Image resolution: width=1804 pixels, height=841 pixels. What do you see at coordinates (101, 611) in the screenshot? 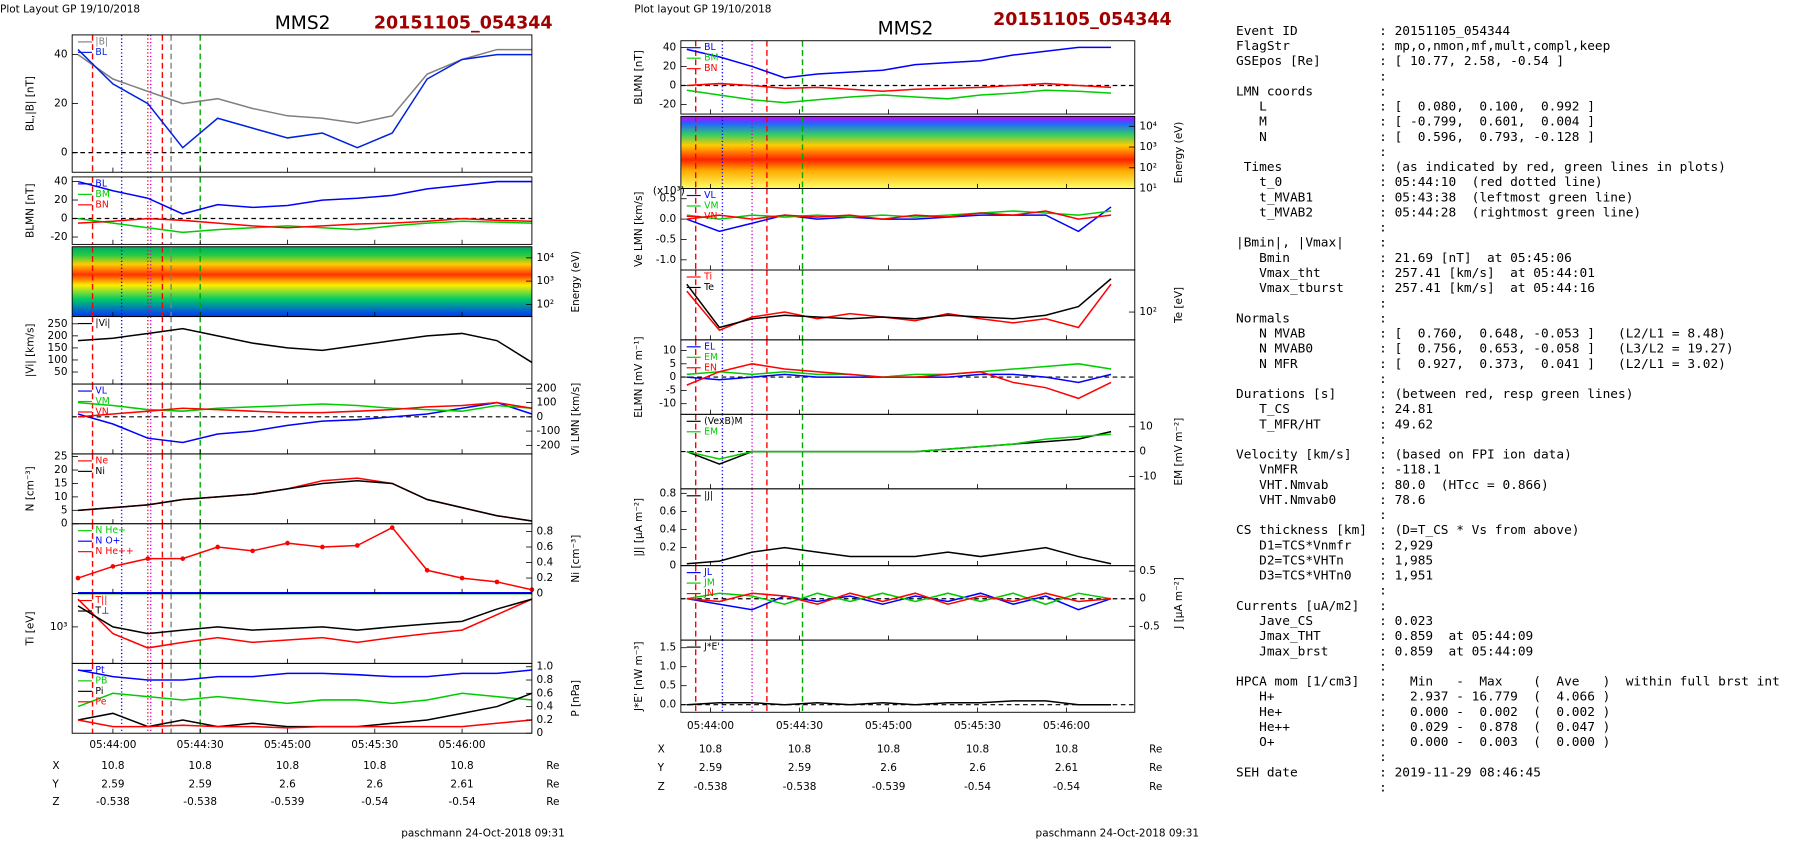
I see `legend-entry: T⊥` at bounding box center [101, 611].